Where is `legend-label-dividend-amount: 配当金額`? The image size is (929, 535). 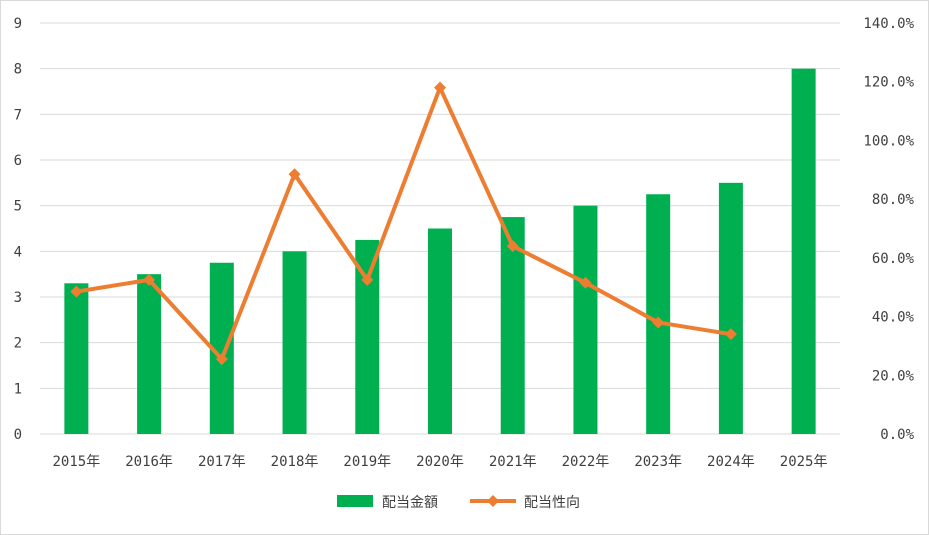 legend-label-dividend-amount: 配当金額 is located at coordinates (410, 503).